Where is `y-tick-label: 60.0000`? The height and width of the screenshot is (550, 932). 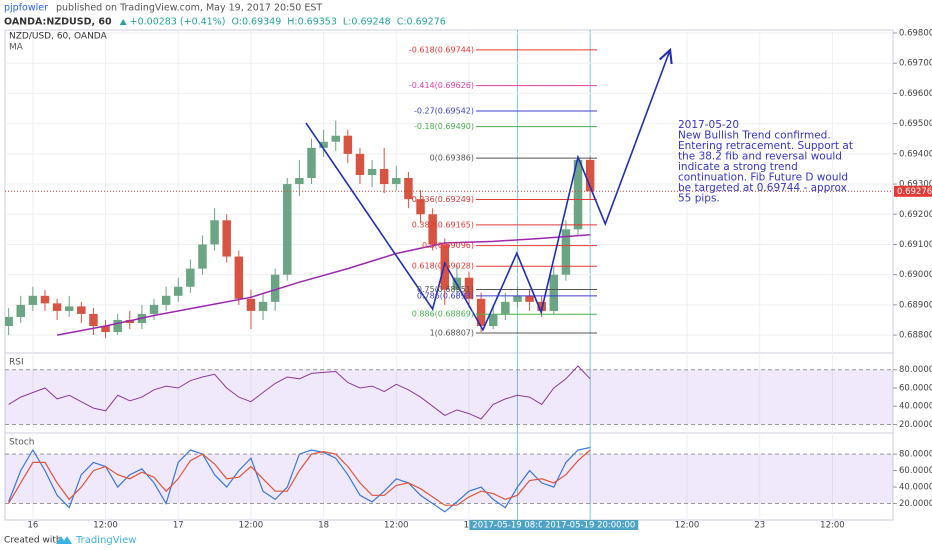
y-tick-label: 60.0000 is located at coordinates (915, 471).